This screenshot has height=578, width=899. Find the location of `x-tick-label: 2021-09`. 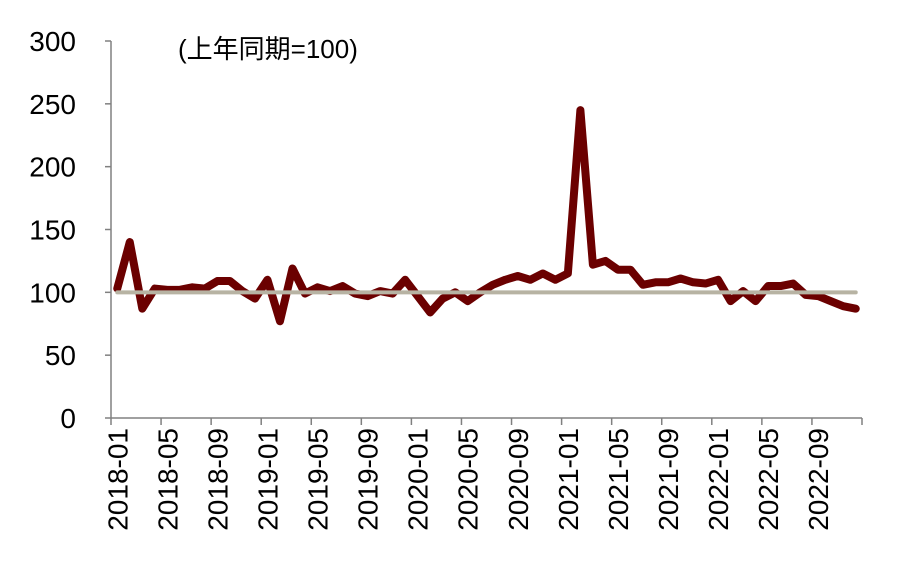

x-tick-label: 2021-09 is located at coordinates (668, 479).